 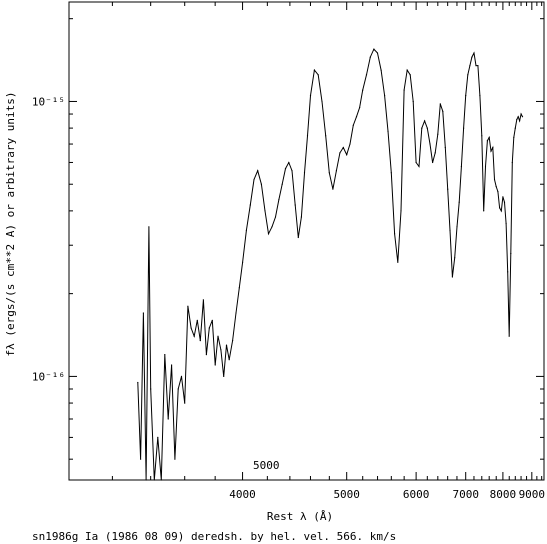 I want to click on annotation-text: 5000, so click(x=266, y=465).